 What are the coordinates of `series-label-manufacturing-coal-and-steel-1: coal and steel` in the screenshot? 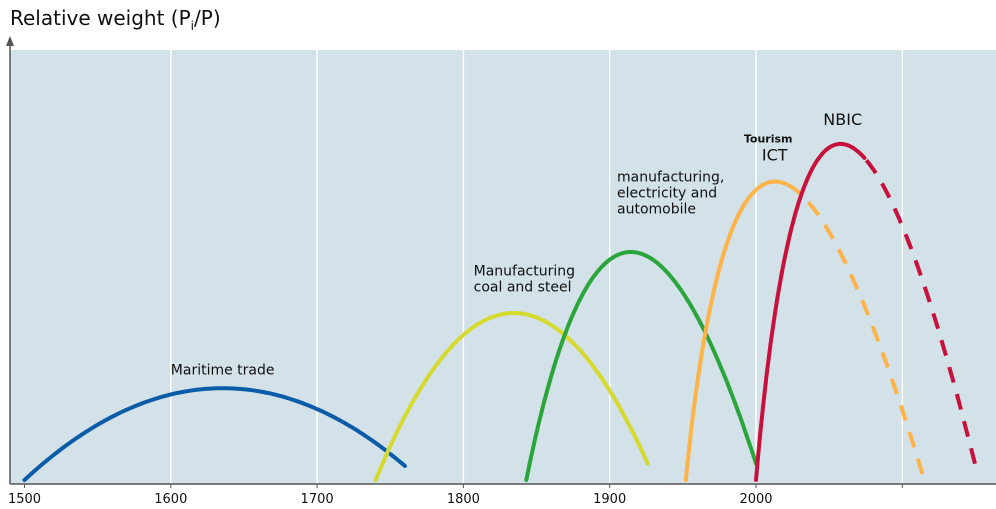 It's located at (523, 288).